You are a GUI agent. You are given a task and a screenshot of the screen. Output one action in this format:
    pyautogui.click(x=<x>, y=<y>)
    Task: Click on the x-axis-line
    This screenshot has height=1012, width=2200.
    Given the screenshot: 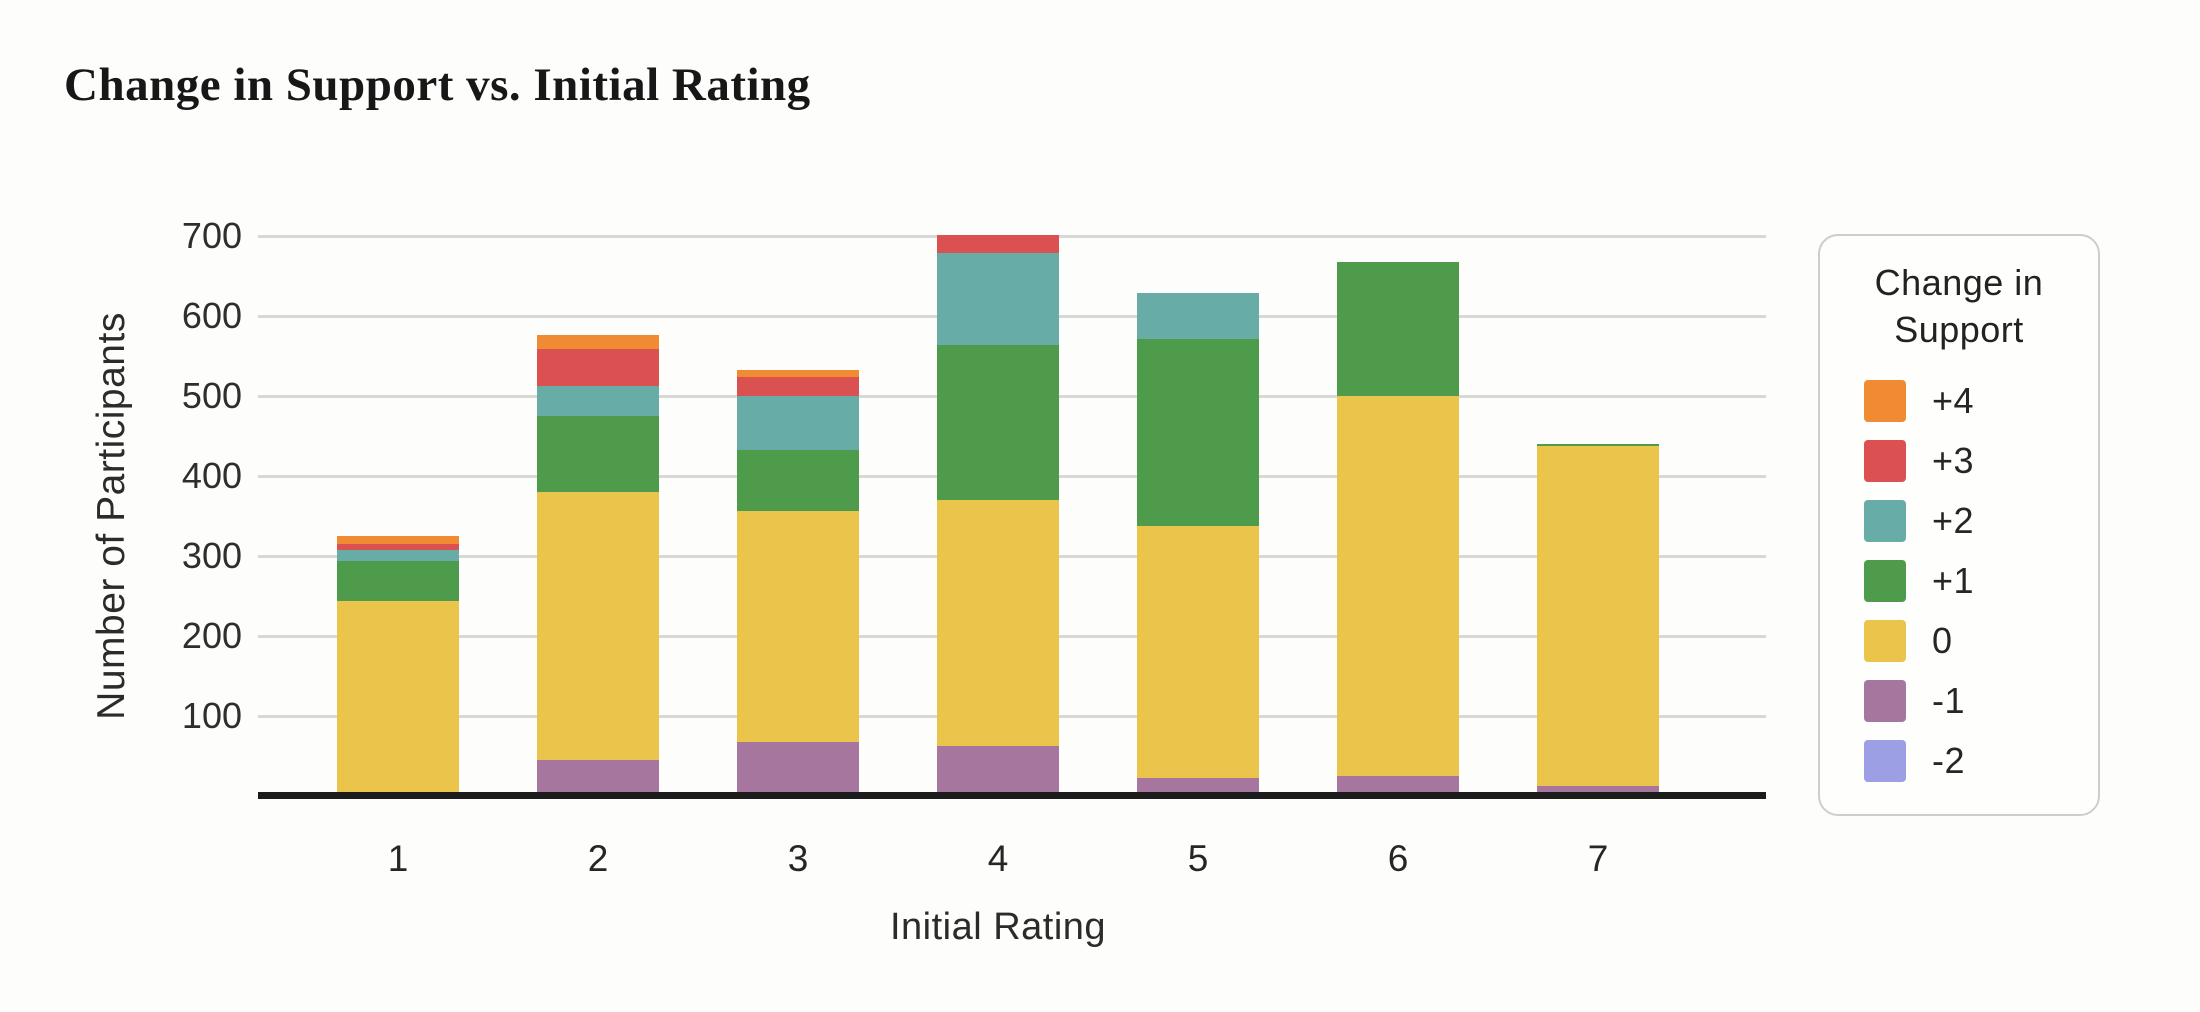 What is the action you would take?
    pyautogui.click(x=1012, y=795)
    